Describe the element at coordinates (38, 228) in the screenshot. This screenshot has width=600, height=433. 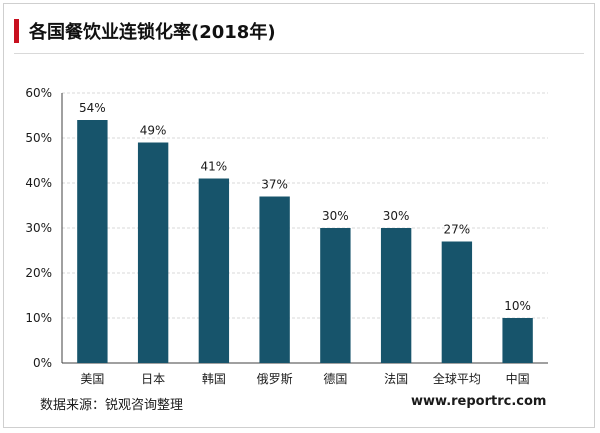
I see `y-tick-label: 30%` at that location.